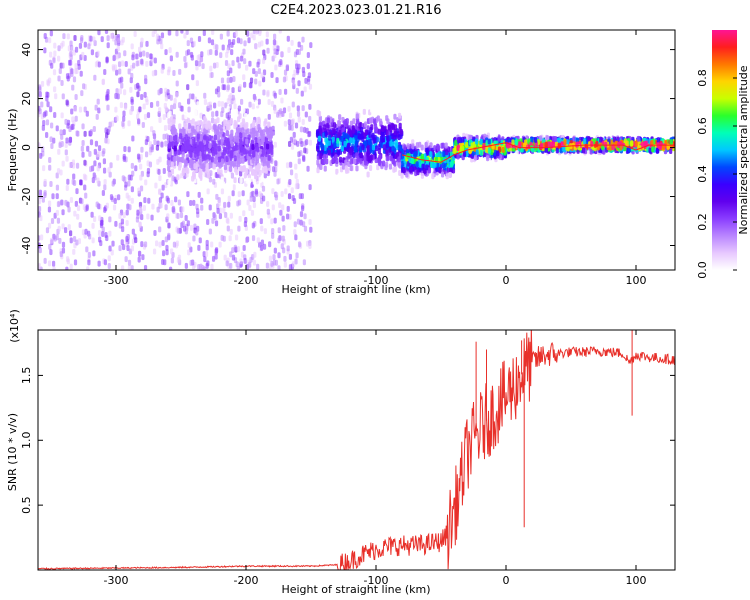  I want to click on y-tick-label: 20, so click(26, 99).